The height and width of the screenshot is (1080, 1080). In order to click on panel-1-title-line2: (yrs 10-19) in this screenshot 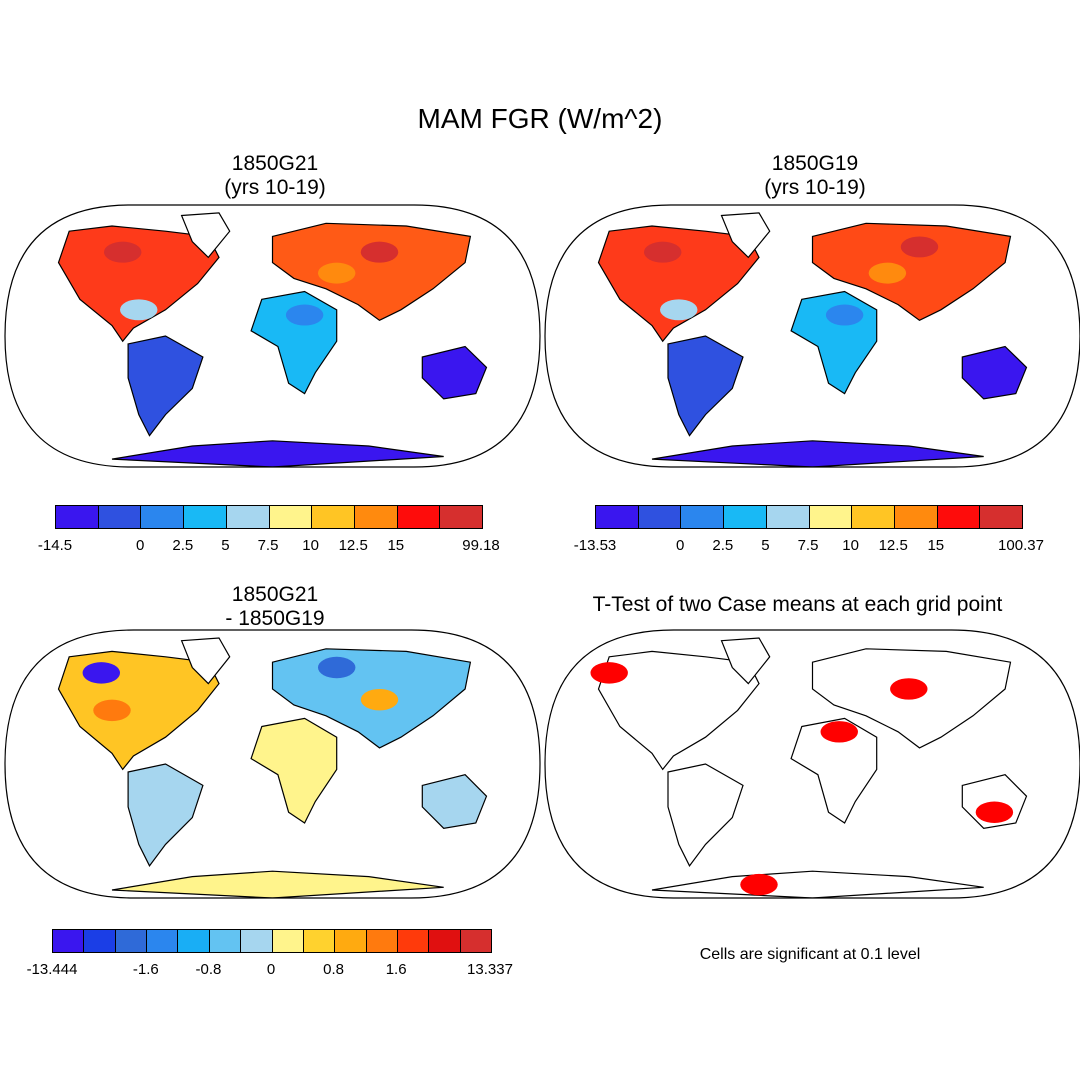, I will do `click(275, 187)`.